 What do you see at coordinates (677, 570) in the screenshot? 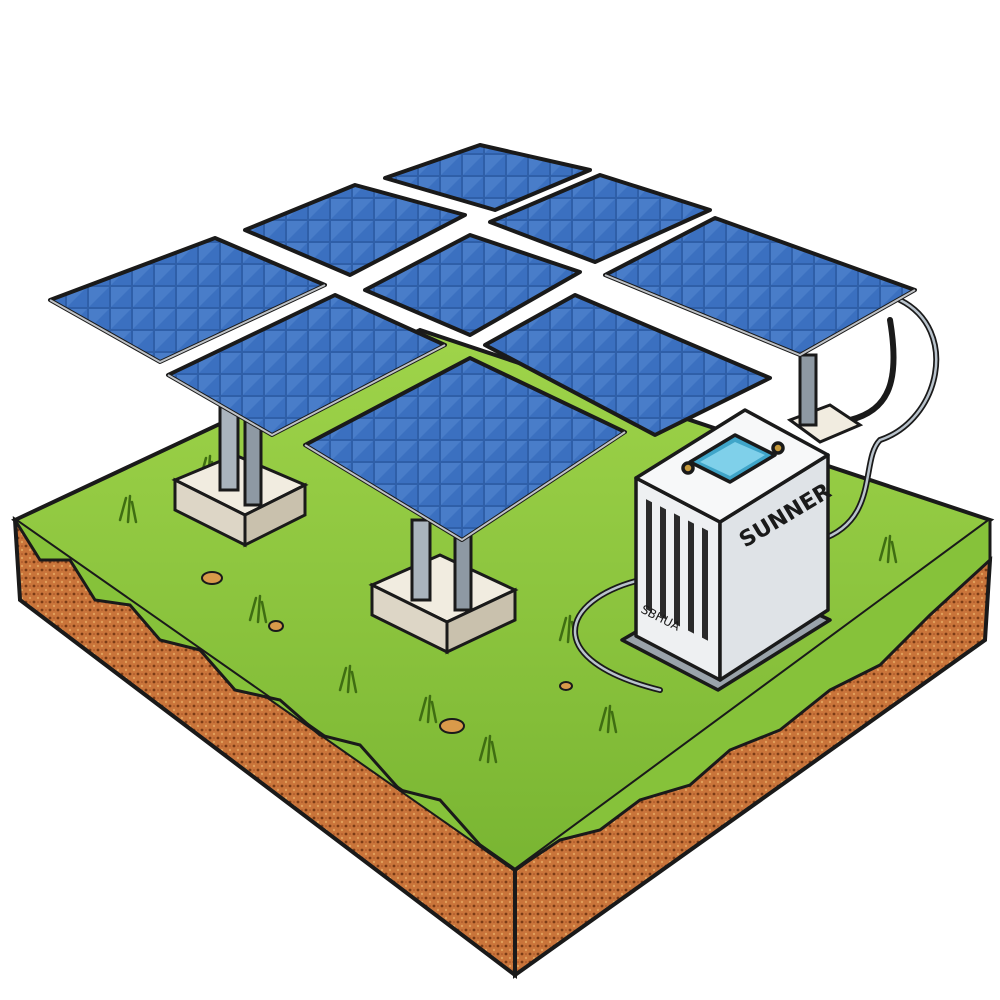
I see `inverter-vents` at bounding box center [677, 570].